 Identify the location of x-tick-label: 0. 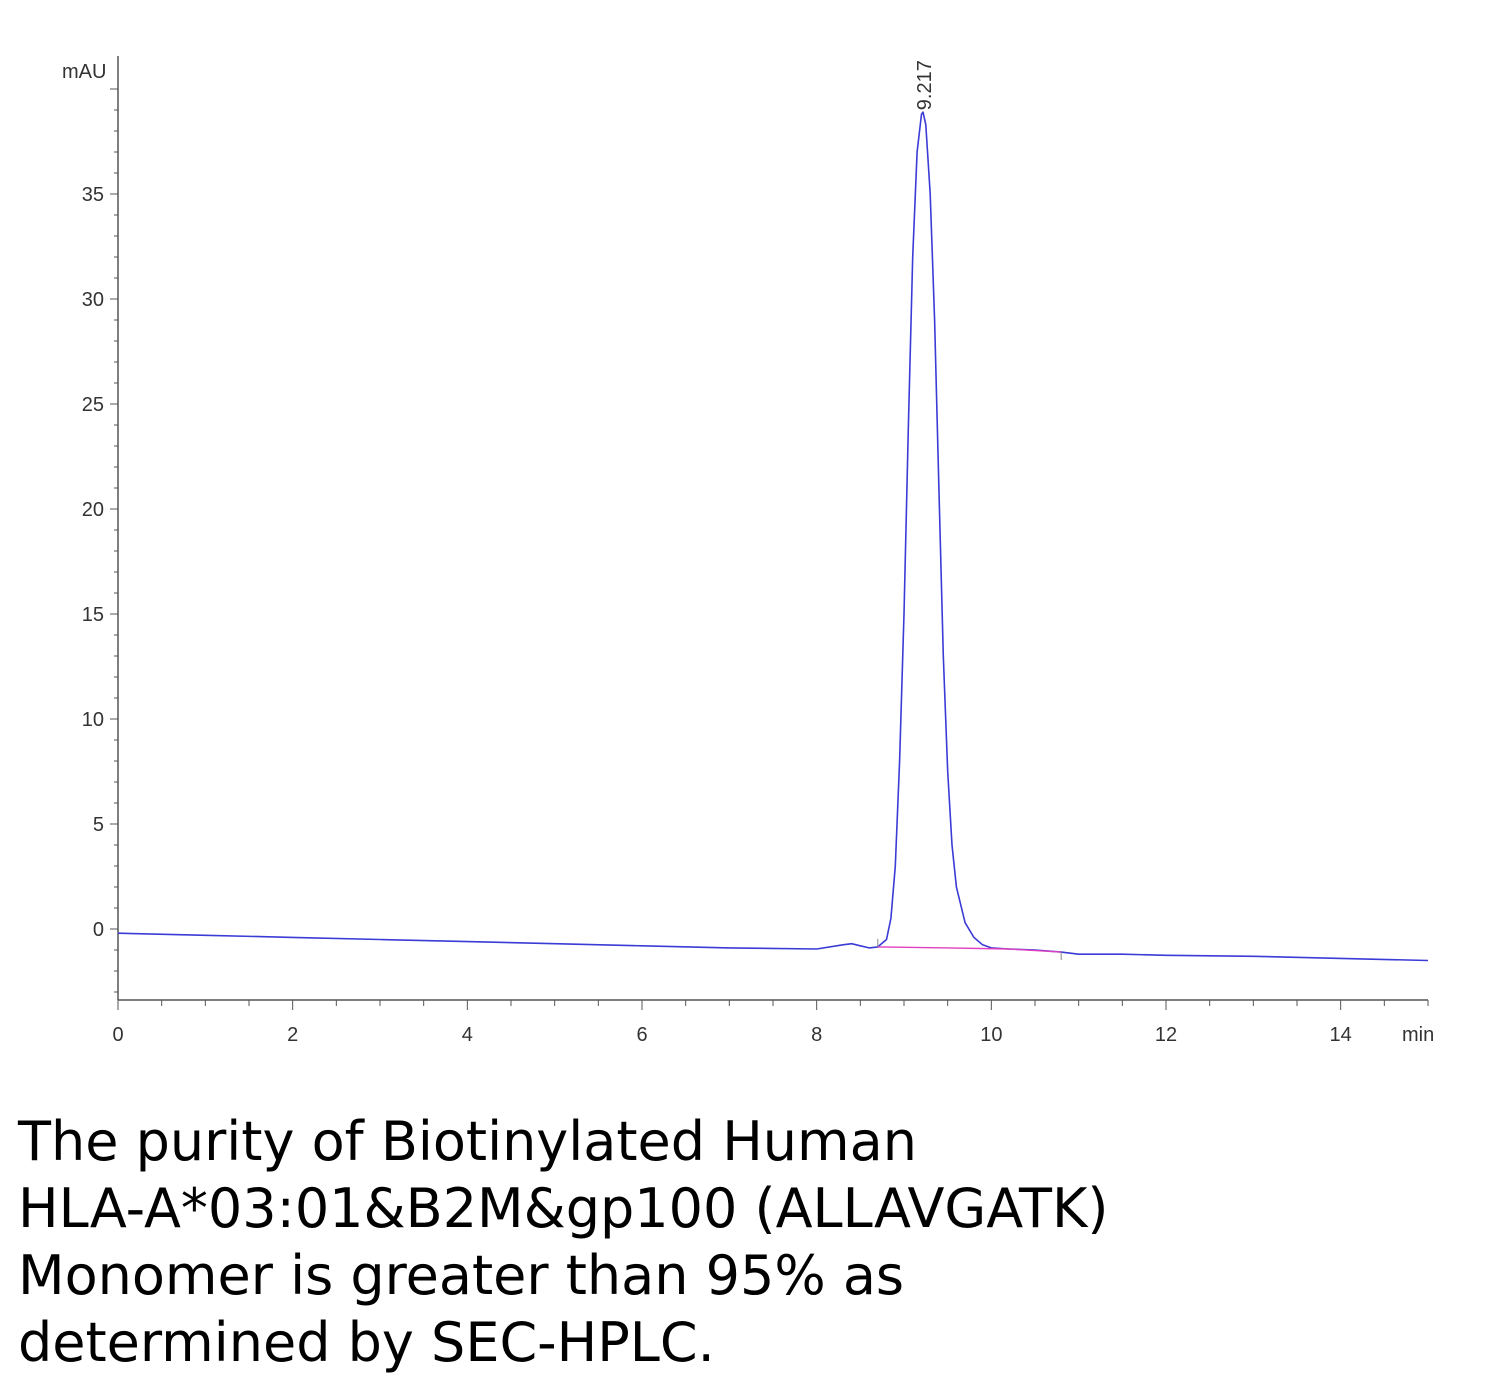
(117, 1035).